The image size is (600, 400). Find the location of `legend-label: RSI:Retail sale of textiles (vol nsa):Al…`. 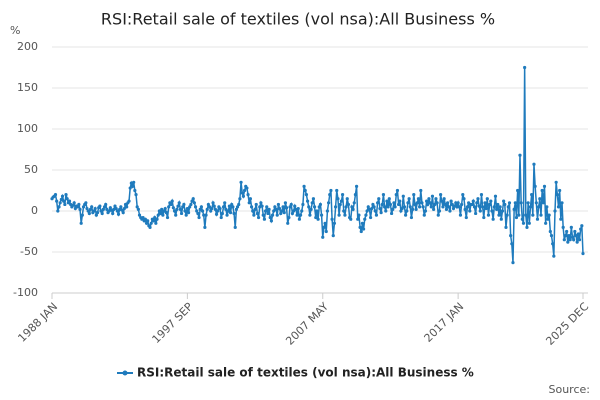

legend-label: RSI:Retail sale of textiles (vol nsa):Al… is located at coordinates (305, 373).